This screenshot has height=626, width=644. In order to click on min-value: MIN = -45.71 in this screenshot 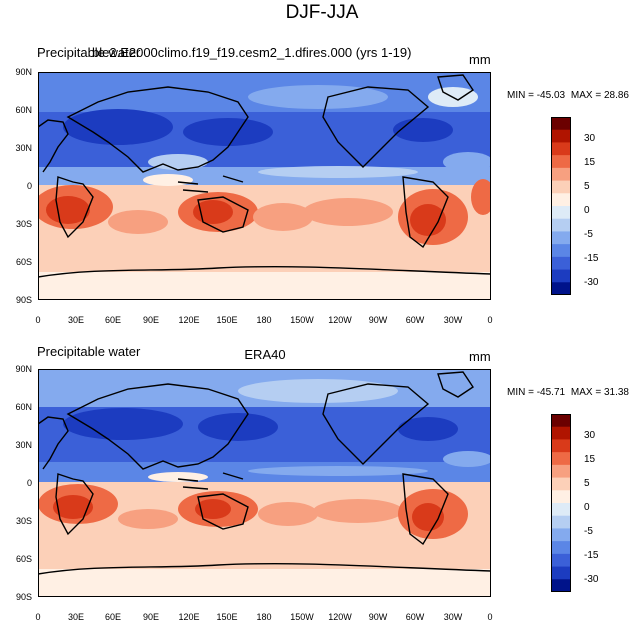, I will do `click(536, 392)`.